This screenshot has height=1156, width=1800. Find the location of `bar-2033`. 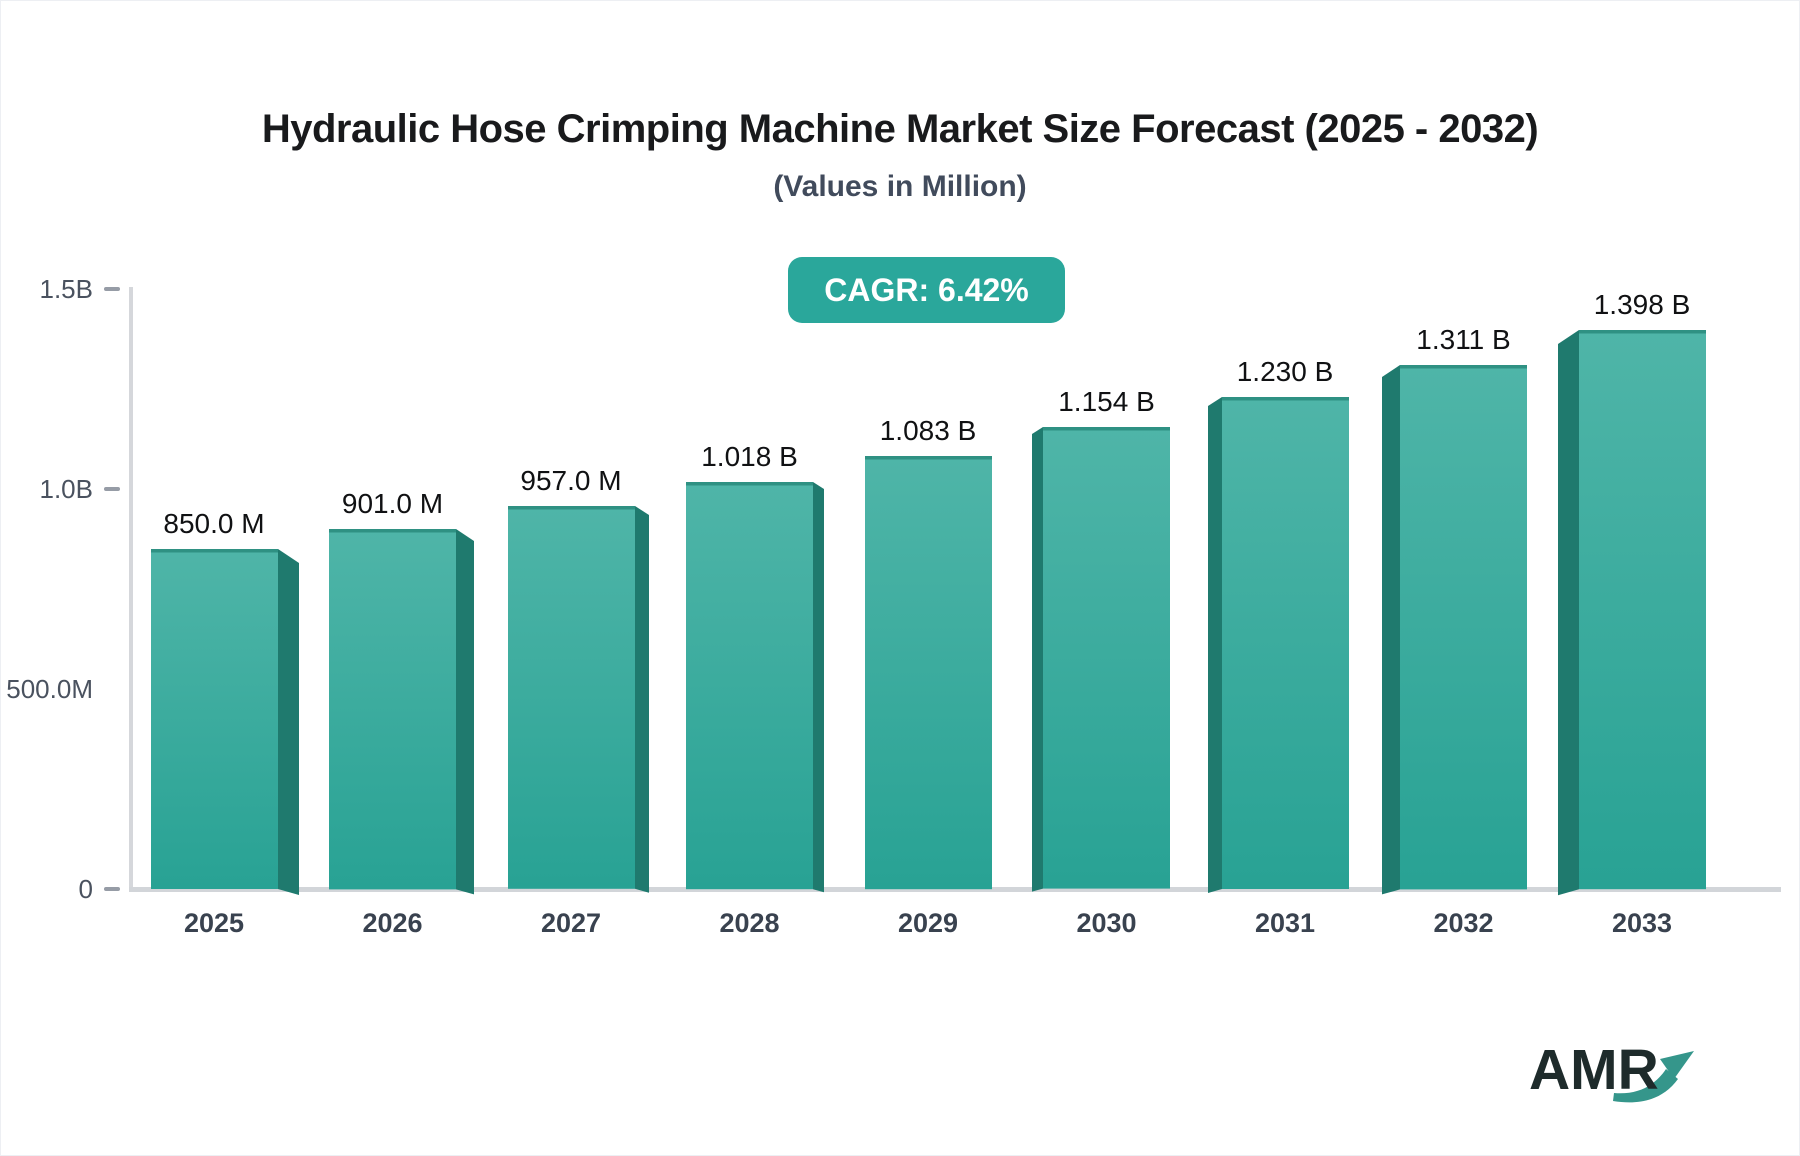

bar-2033 is located at coordinates (1631, 612).